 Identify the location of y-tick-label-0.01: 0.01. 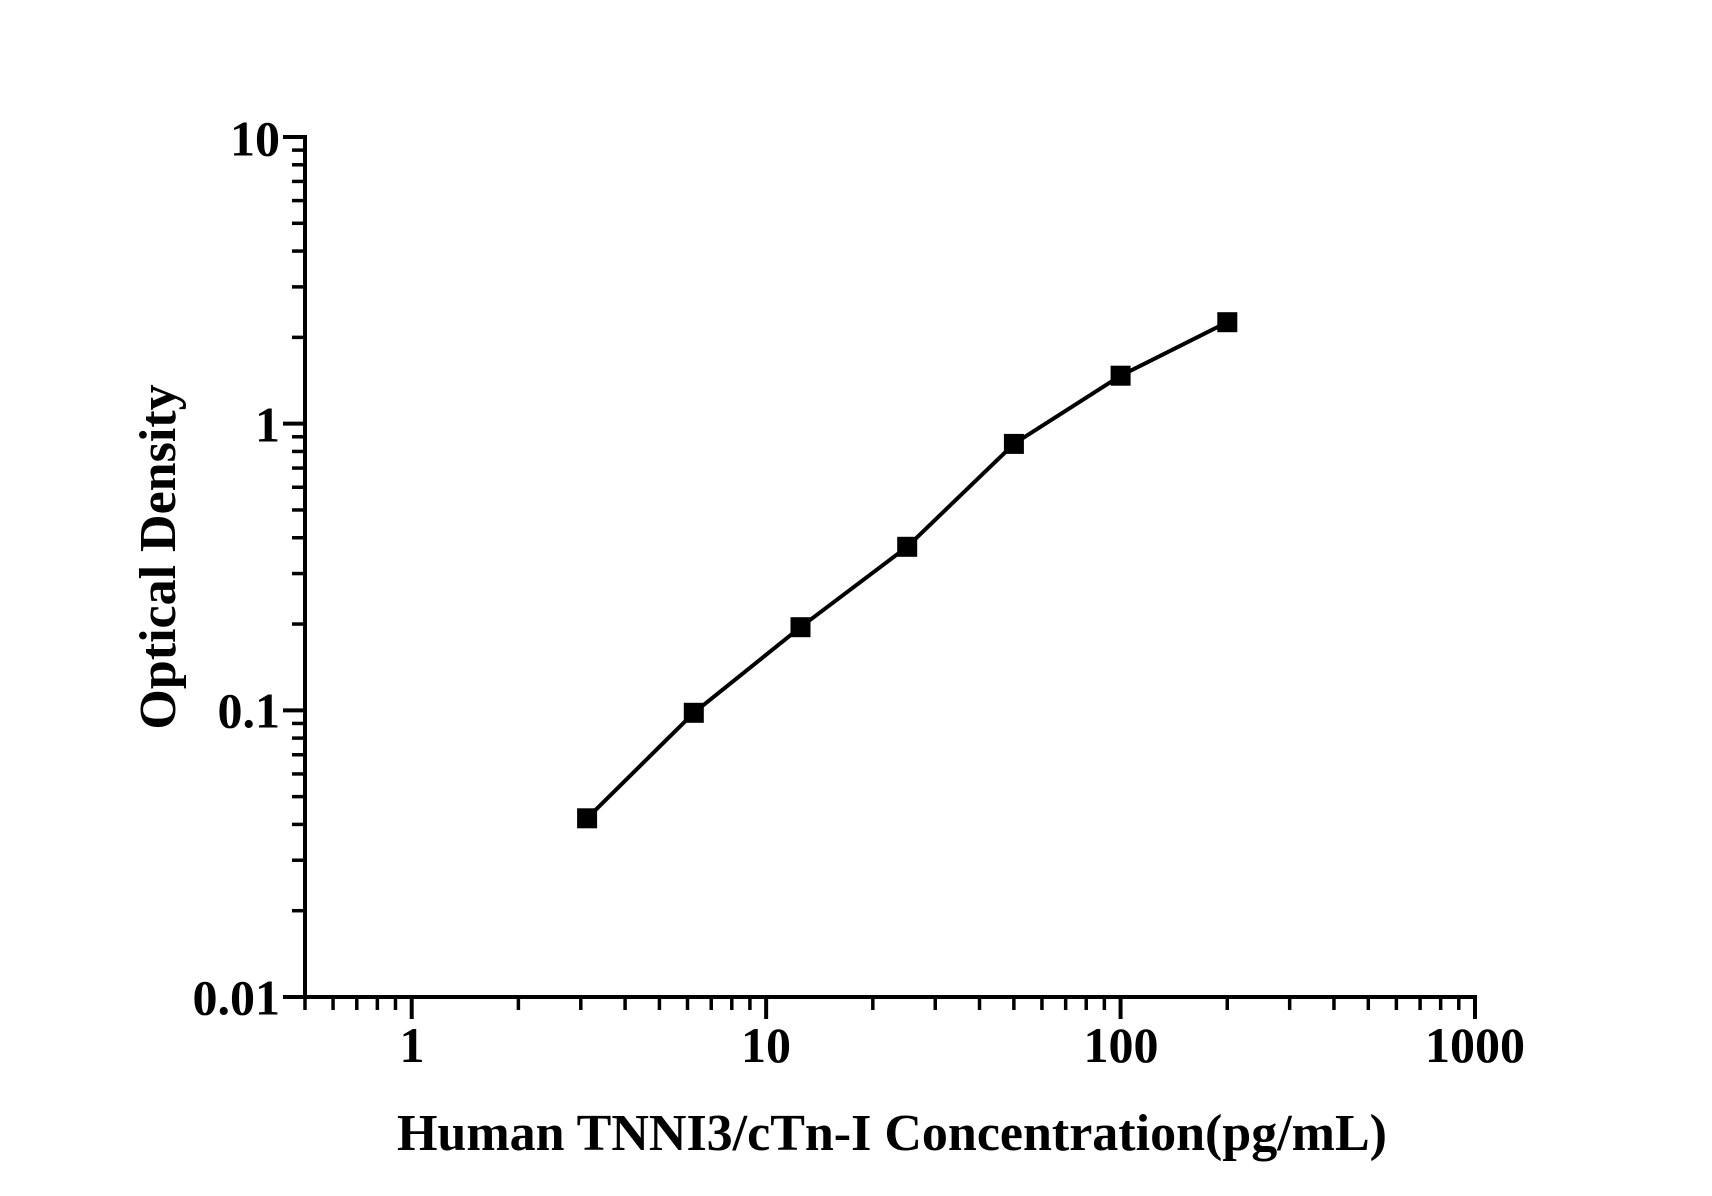
(237, 998).